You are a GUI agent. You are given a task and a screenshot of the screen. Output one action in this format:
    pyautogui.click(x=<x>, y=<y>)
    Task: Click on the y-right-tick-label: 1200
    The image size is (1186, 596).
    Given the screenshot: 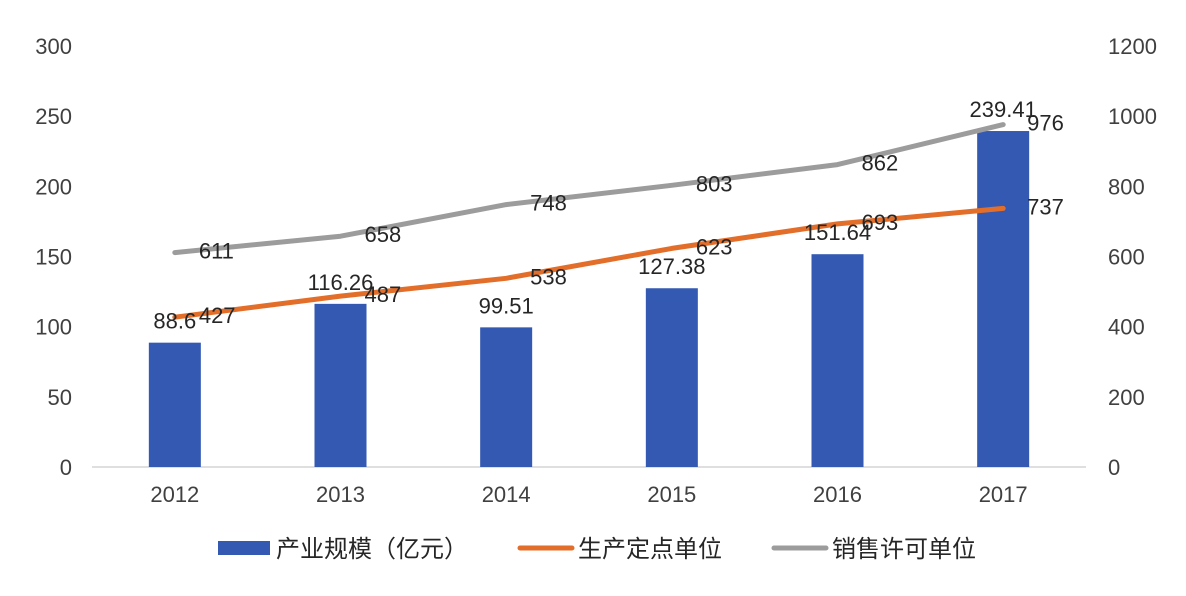 What is the action you would take?
    pyautogui.click(x=1132, y=46)
    